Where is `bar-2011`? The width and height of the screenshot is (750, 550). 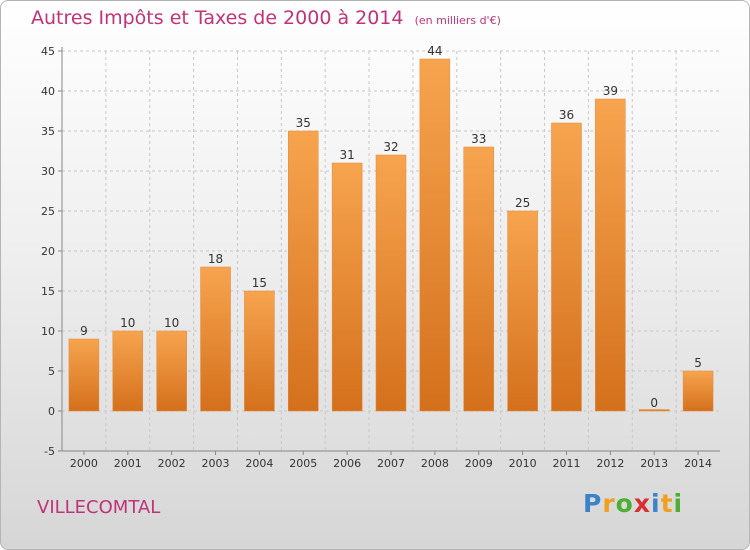
bar-2011 is located at coordinates (566, 267).